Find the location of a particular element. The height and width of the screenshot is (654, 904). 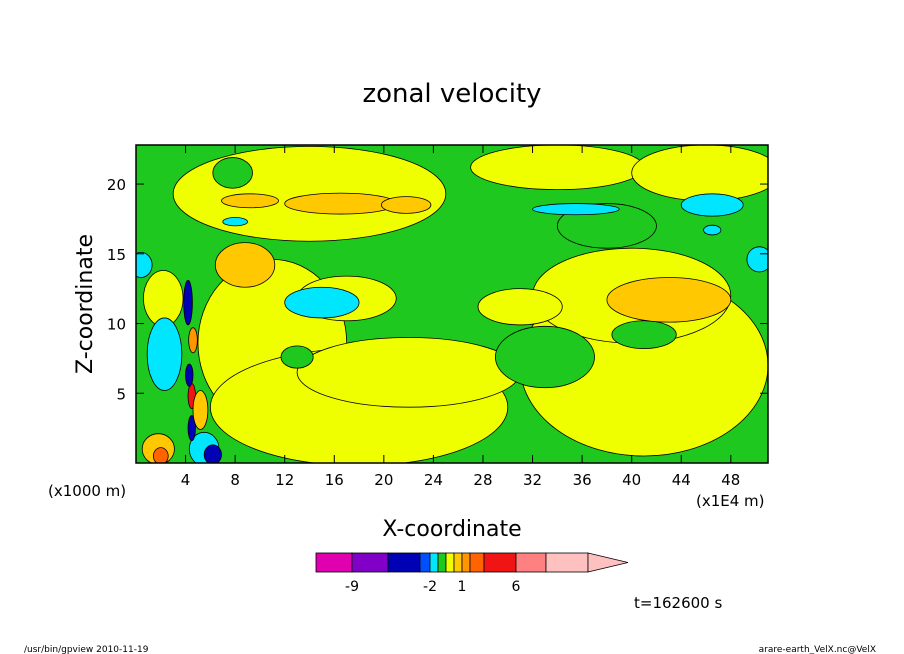

colorbar-tick-label: -2 is located at coordinates (430, 587).